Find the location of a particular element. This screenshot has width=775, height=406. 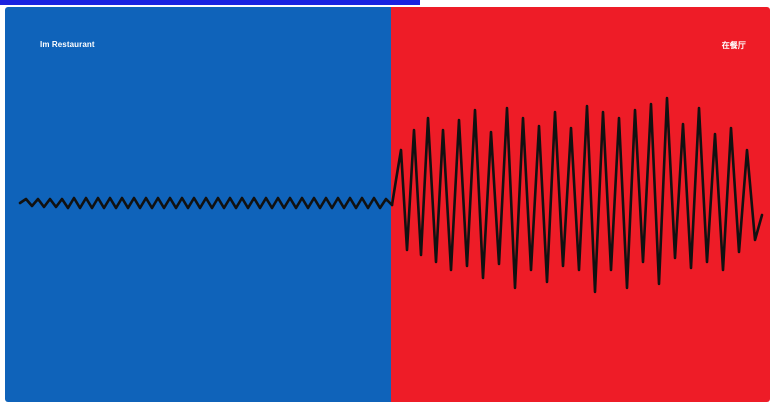

left-panel-label: Im Restaurant is located at coordinates (67, 44).